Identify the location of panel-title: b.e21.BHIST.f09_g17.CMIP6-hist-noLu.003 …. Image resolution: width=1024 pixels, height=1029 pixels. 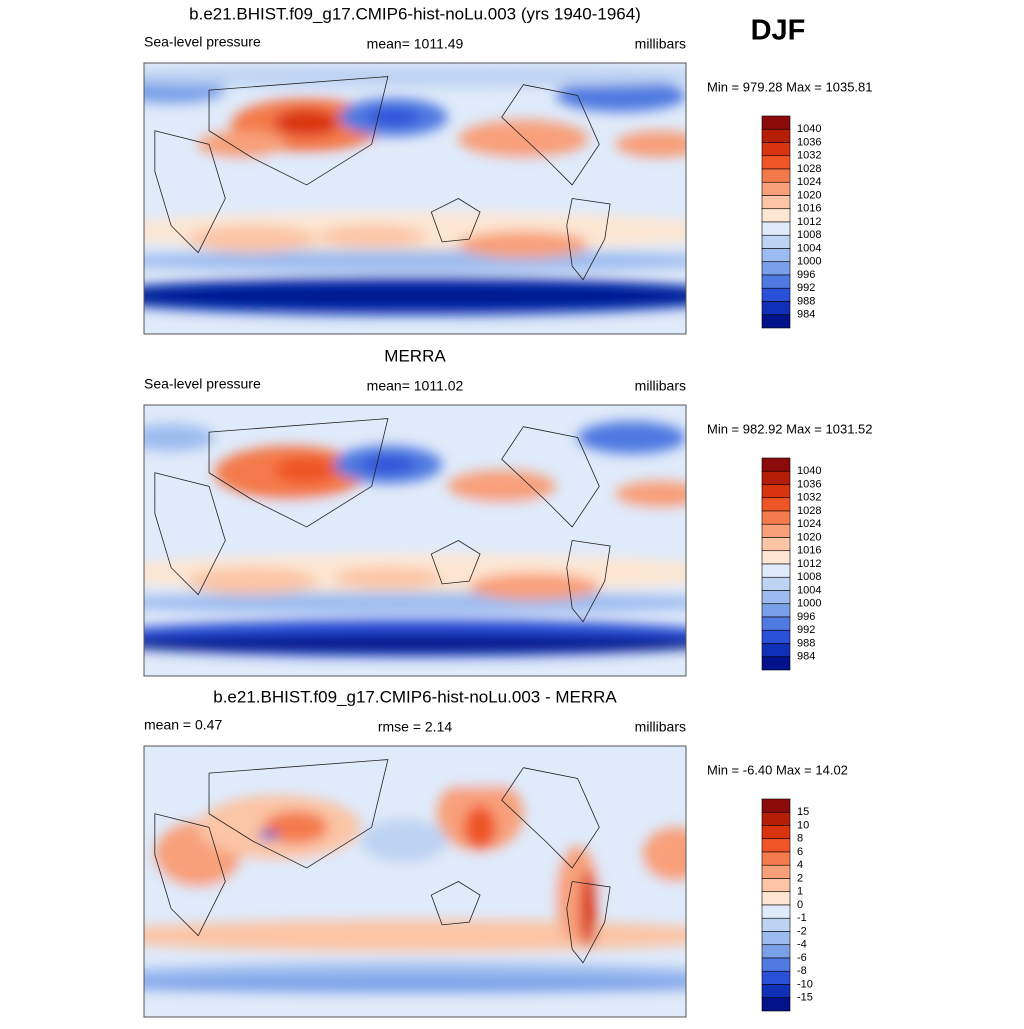
(415, 13).